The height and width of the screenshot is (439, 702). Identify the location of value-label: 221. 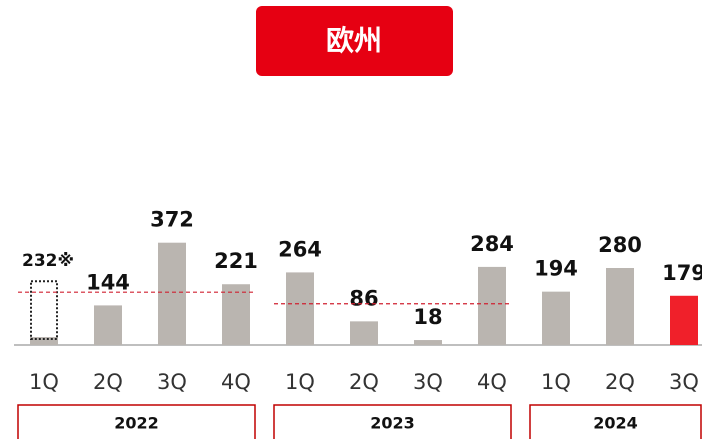
(236, 261).